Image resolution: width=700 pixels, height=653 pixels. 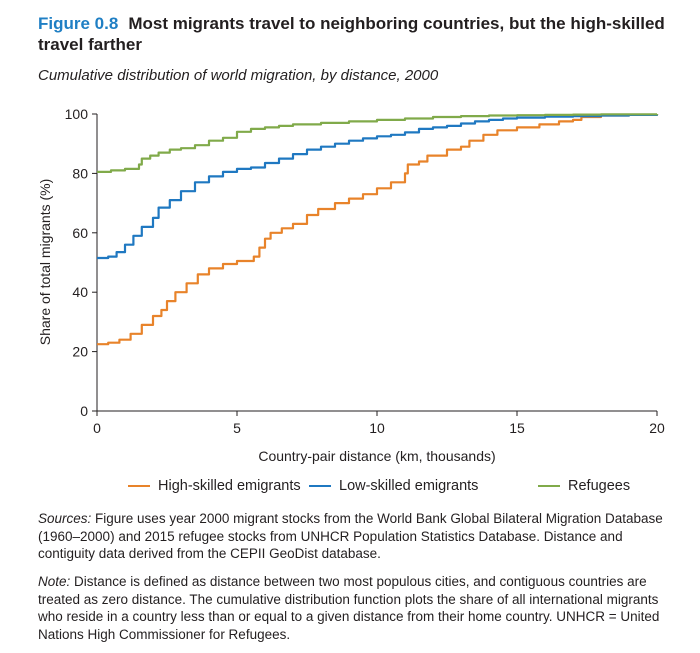 What do you see at coordinates (80, 352) in the screenshot?
I see `y-tick-label: 20` at bounding box center [80, 352].